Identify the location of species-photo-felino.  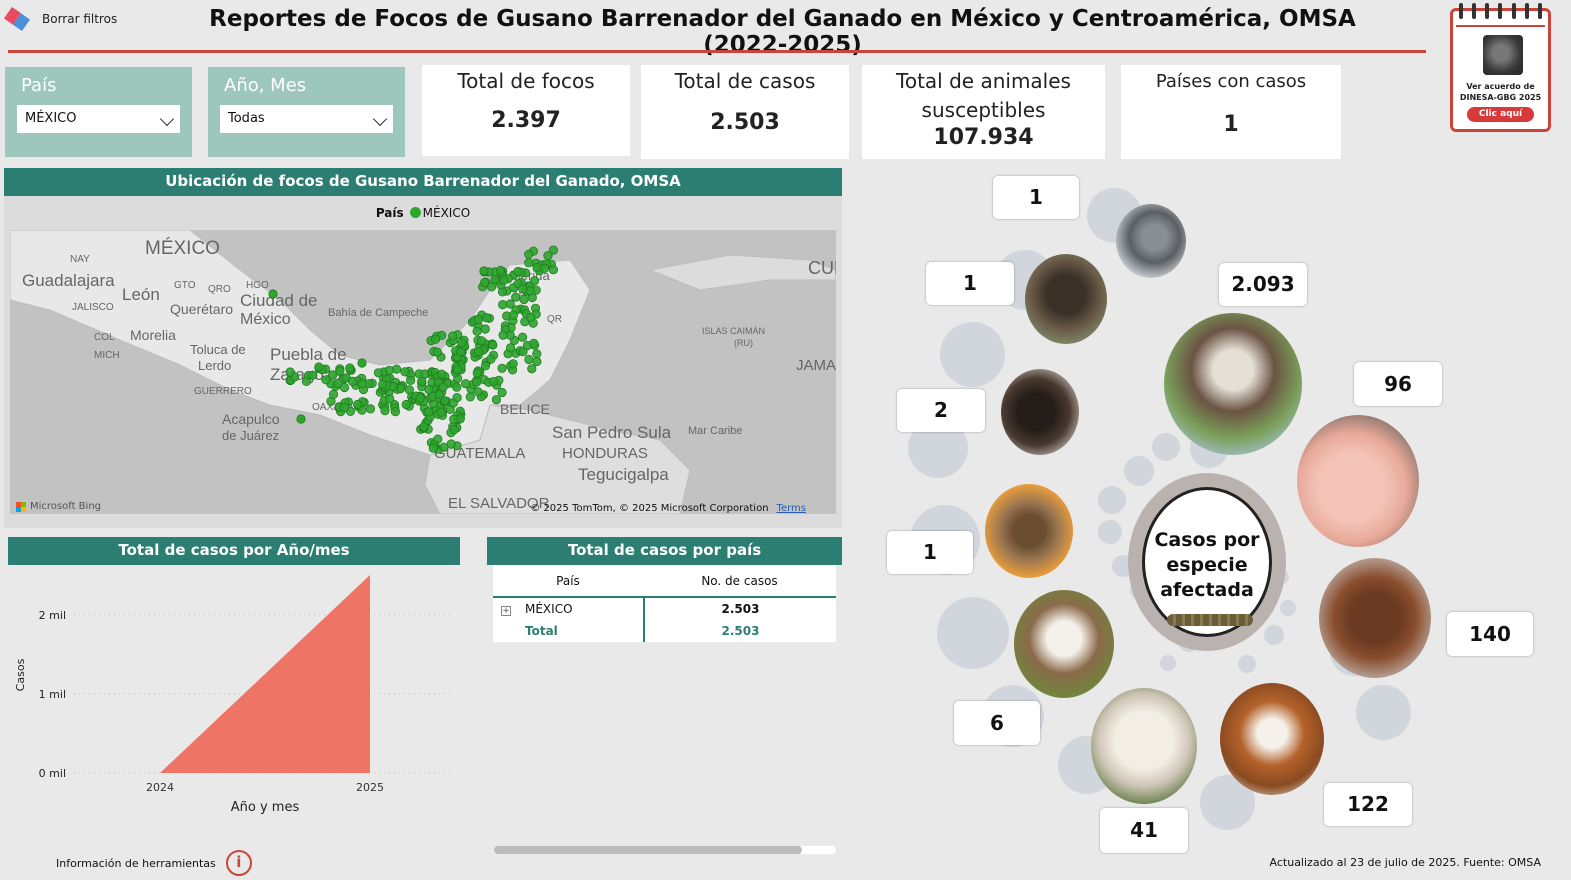
(1029, 531).